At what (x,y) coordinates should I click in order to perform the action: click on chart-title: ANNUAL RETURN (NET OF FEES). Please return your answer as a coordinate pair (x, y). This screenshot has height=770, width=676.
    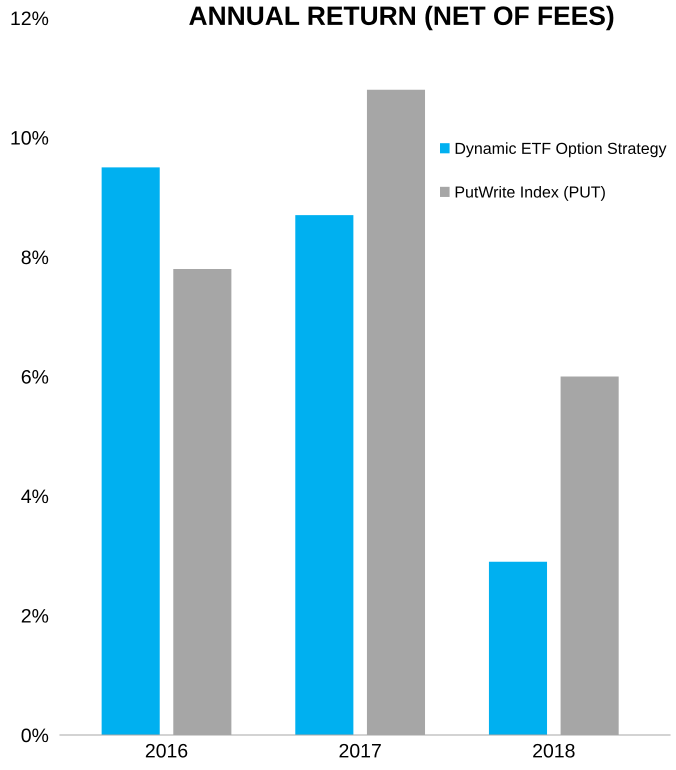
    Looking at the image, I should click on (401, 18).